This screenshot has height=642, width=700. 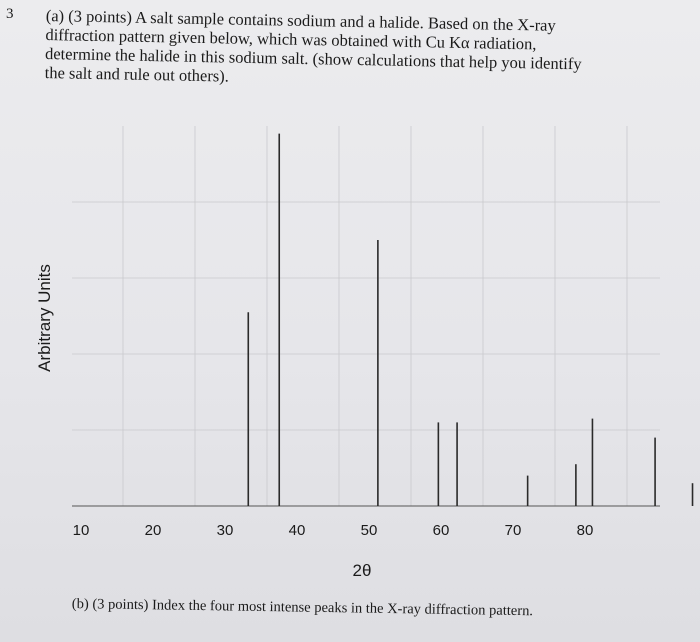 I want to click on x-tick-label: 10, so click(x=81, y=530).